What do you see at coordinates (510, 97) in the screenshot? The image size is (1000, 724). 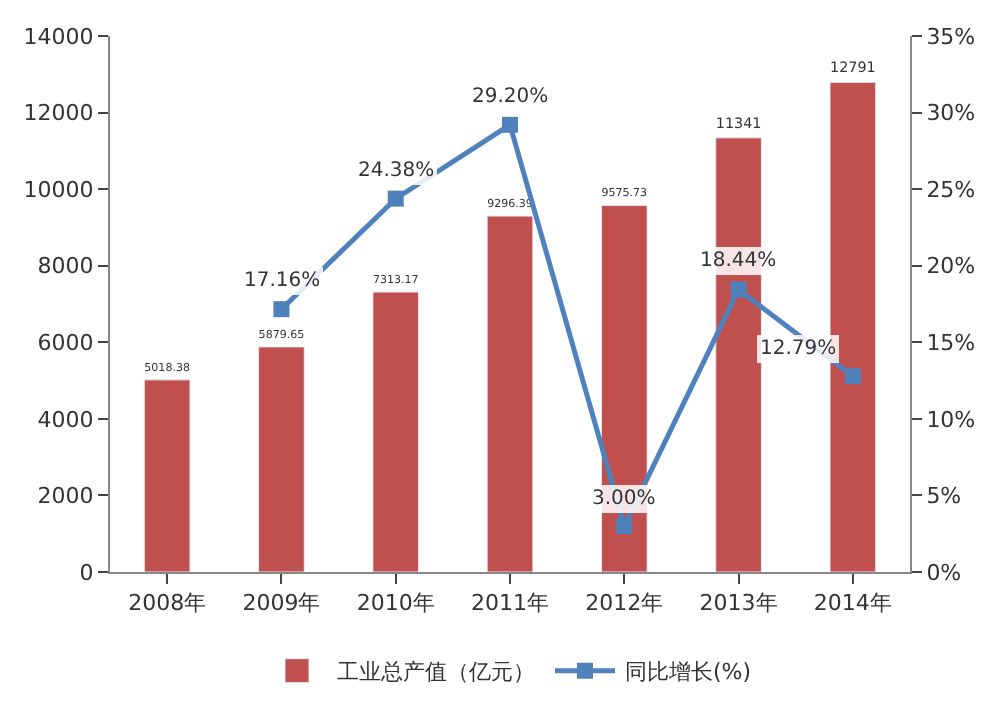 I see `data-label: 29.20%` at bounding box center [510, 97].